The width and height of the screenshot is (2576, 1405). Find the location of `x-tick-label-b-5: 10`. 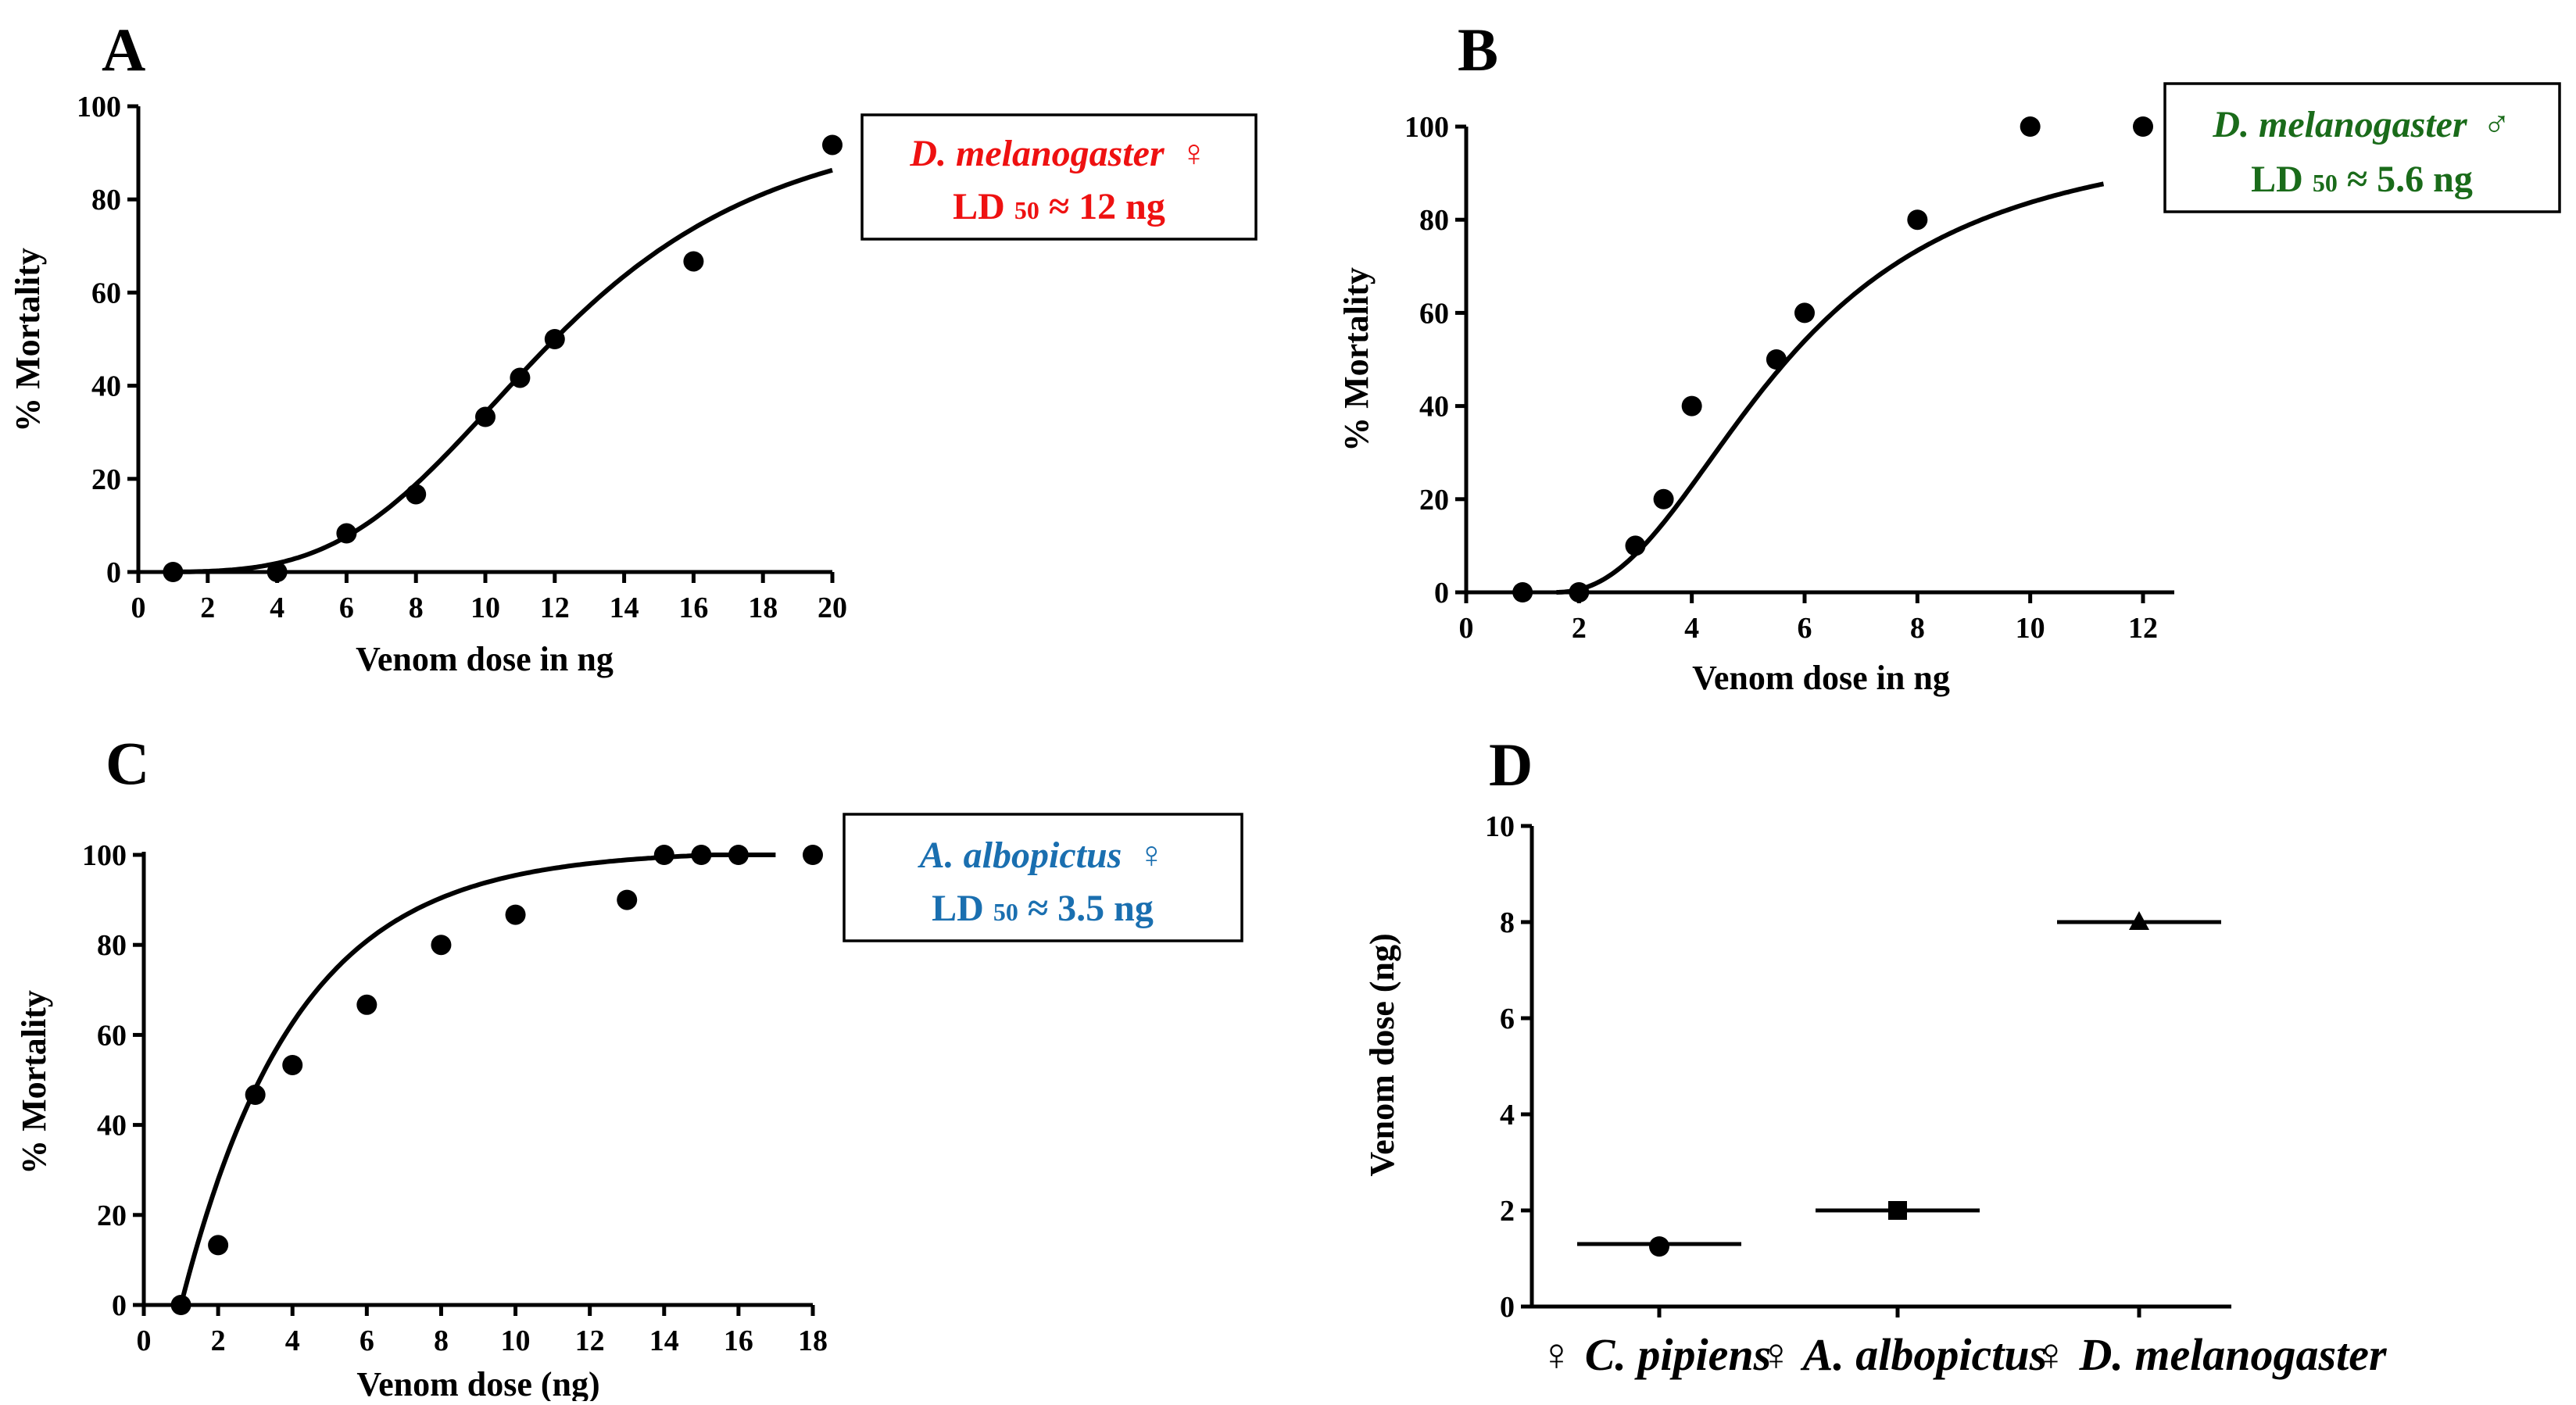

x-tick-label-b-5: 10 is located at coordinates (2030, 628).